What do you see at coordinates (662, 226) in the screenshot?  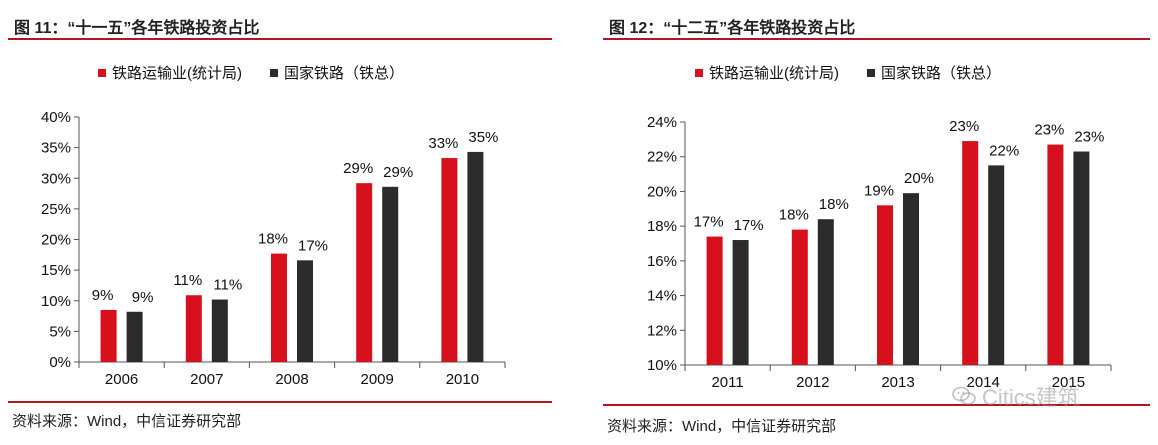 I see `y-tick-label: 18%` at bounding box center [662, 226].